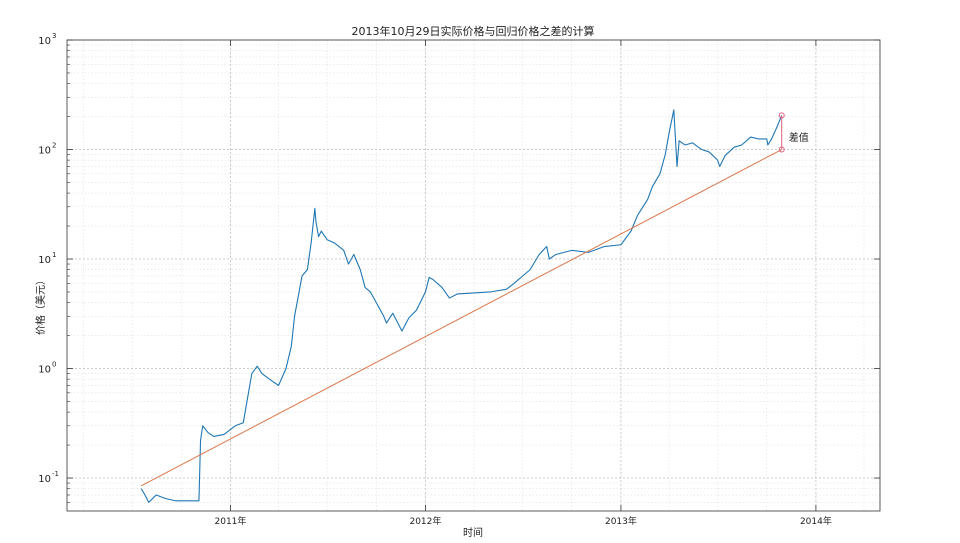 This screenshot has height=543, width=960. Describe the element at coordinates (55, 474) in the screenshot. I see `y-tick-label-exponent: -1` at that location.